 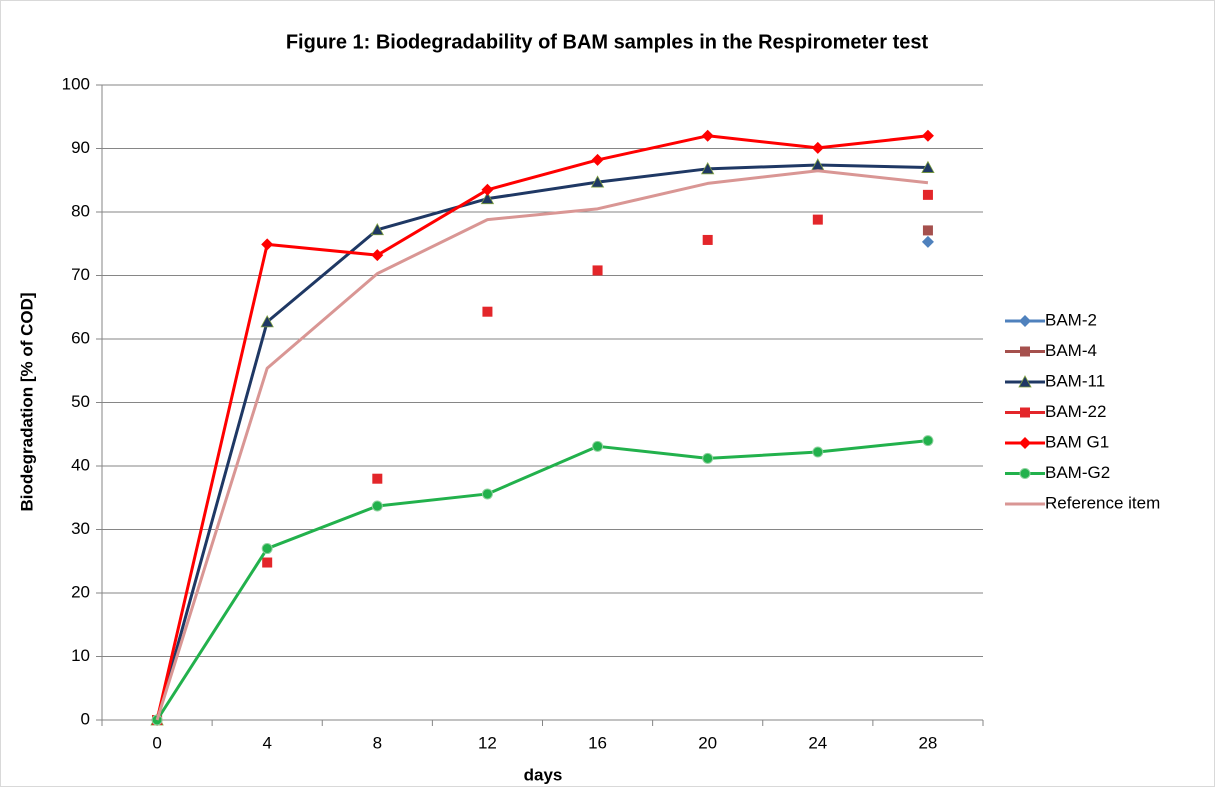 I want to click on legend-label: BAM-2, so click(x=1071, y=319).